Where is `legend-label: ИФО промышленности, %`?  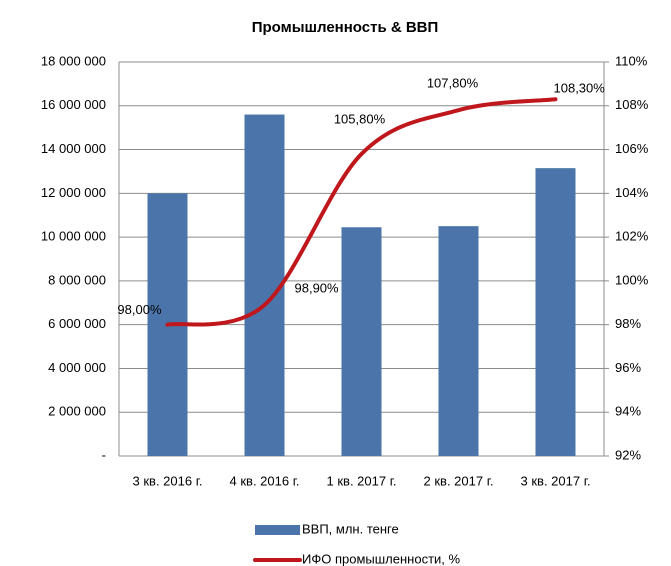 legend-label: ИФО промышленности, % is located at coordinates (381, 558).